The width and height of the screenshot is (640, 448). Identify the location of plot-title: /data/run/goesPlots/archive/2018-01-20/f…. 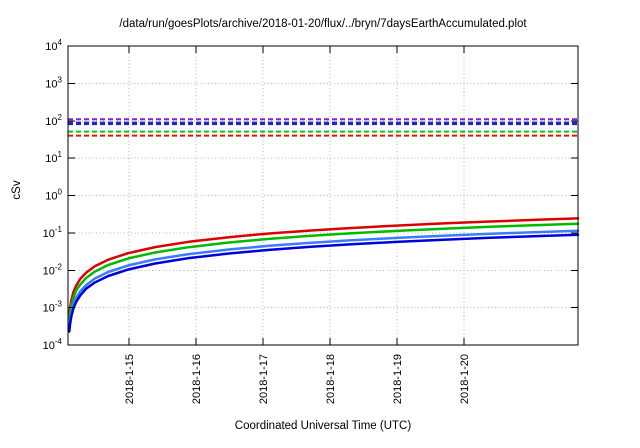
(323, 24).